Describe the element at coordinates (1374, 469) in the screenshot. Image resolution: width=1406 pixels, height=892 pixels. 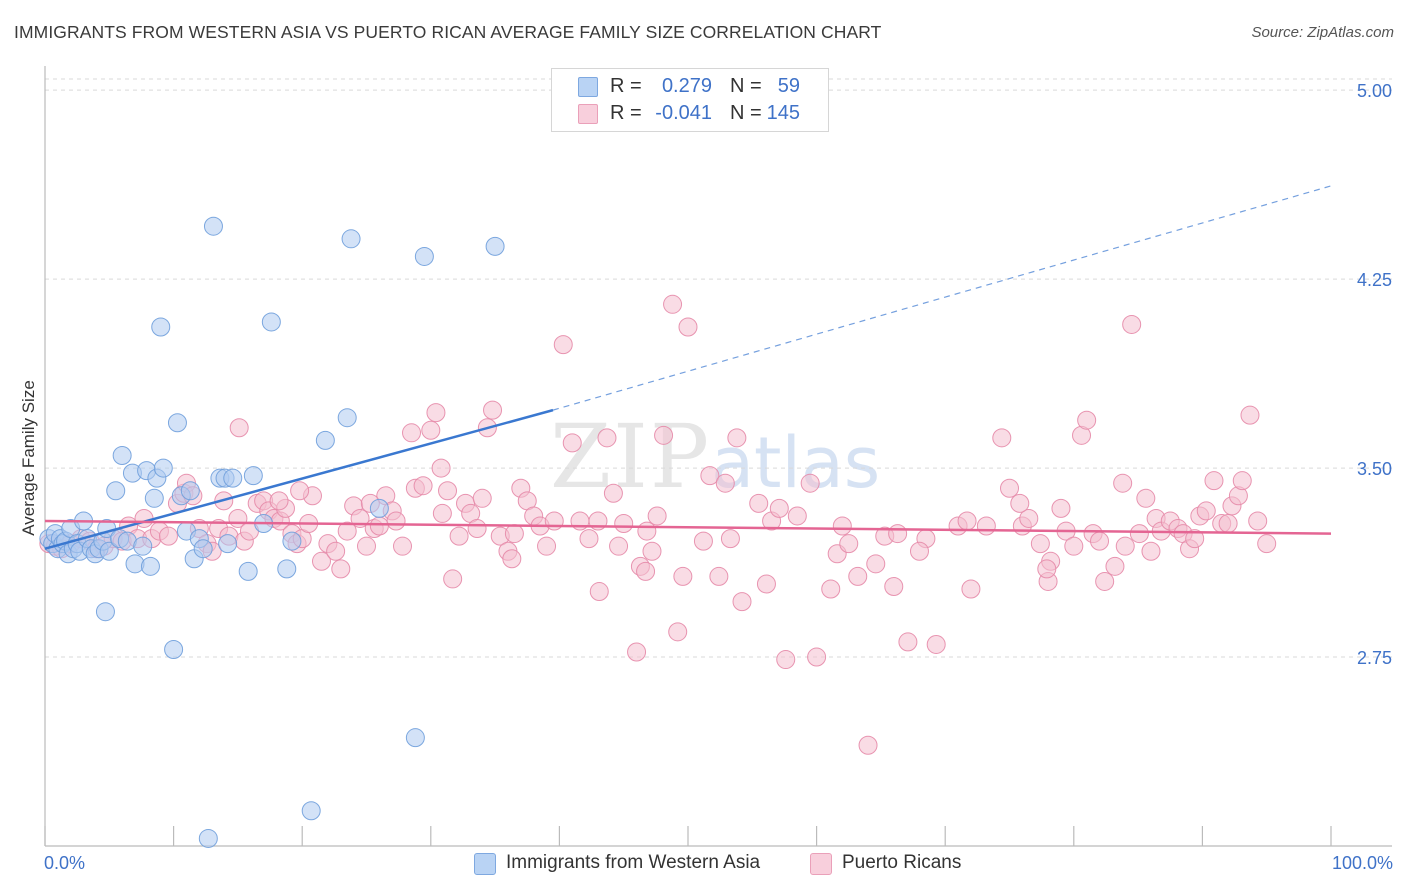
I see `y-tick-label: 3.50` at that location.